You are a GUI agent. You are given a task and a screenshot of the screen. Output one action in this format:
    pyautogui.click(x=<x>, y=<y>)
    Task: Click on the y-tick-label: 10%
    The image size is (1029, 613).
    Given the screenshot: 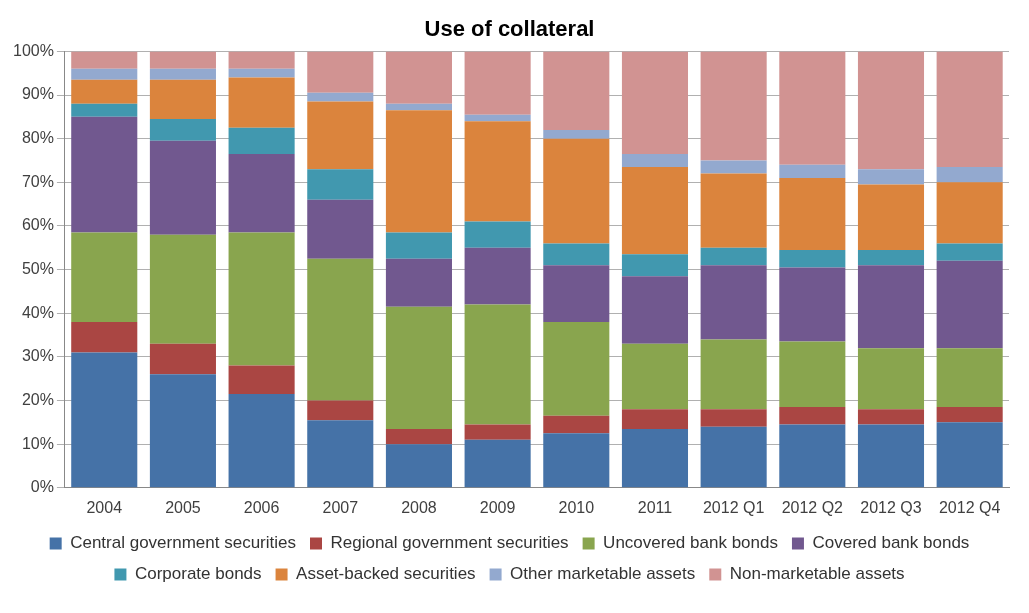 What is the action you would take?
    pyautogui.click(x=37, y=443)
    